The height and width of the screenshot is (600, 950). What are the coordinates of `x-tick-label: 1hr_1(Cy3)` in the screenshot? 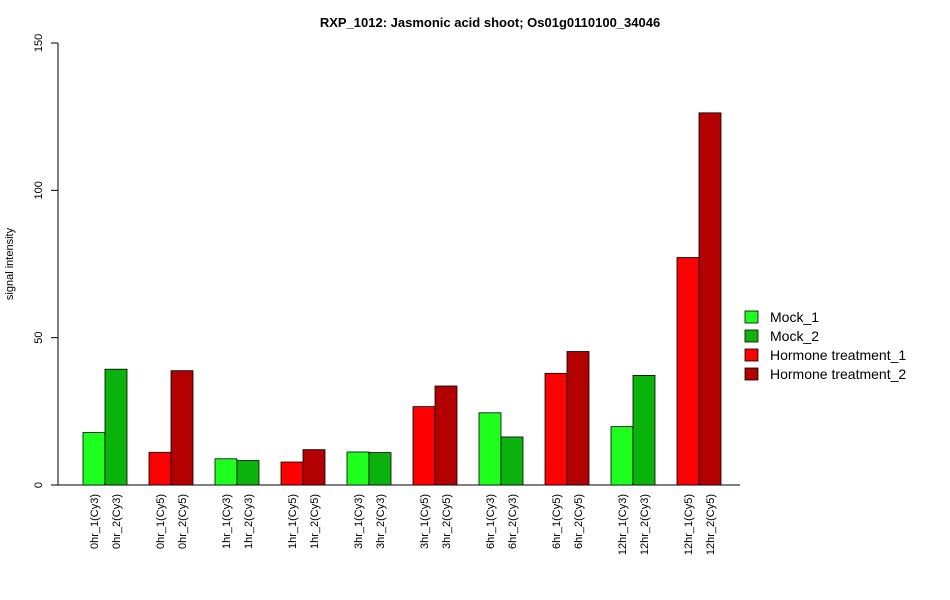 It's located at (227, 521).